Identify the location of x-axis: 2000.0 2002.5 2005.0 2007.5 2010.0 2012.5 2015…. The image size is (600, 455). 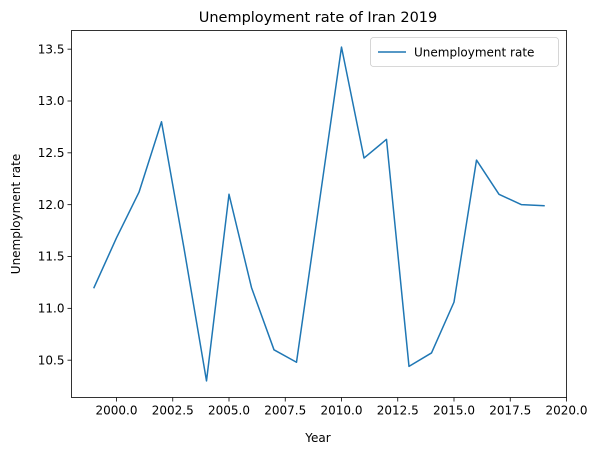
(342, 407).